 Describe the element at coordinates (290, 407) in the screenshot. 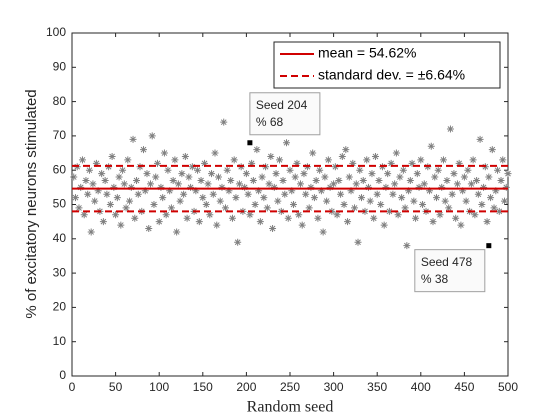

I see `x-axis-label: Random seed` at that location.